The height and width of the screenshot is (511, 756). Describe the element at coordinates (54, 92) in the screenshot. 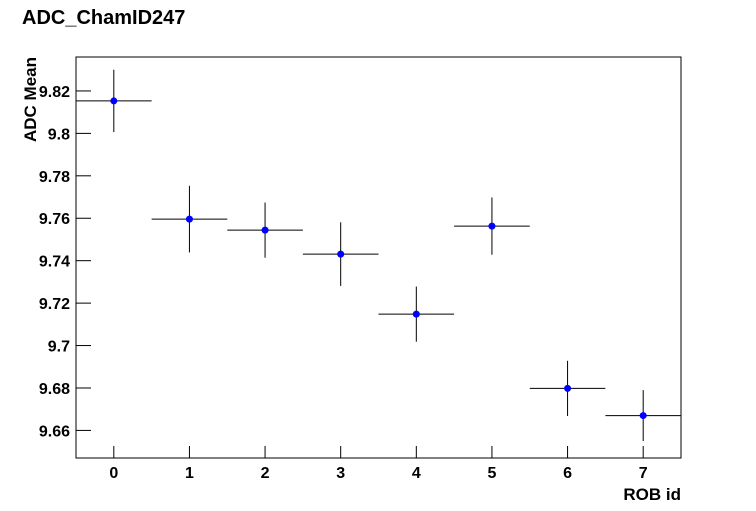

I see `y-tick-label: 9.82` at that location.